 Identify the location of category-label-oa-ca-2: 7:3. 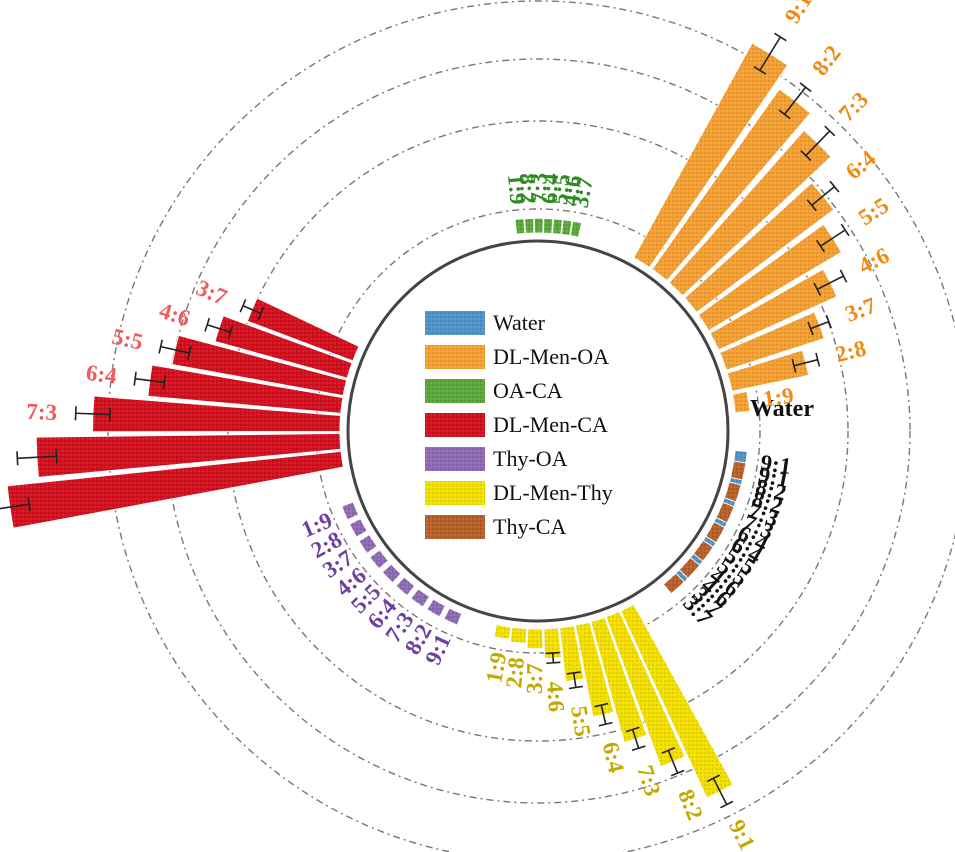
(538, 188).